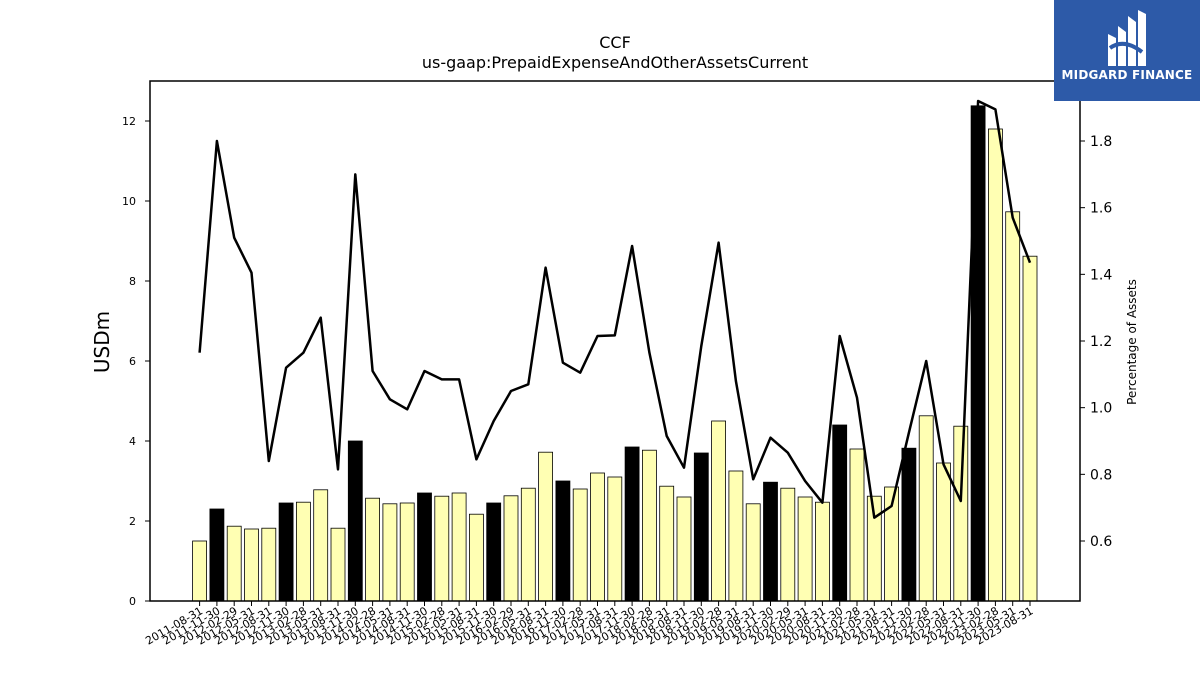 Image resolution: width=1200 pixels, height=675 pixels. What do you see at coordinates (129, 201) in the screenshot?
I see `y-tick-label: 10` at bounding box center [129, 201].